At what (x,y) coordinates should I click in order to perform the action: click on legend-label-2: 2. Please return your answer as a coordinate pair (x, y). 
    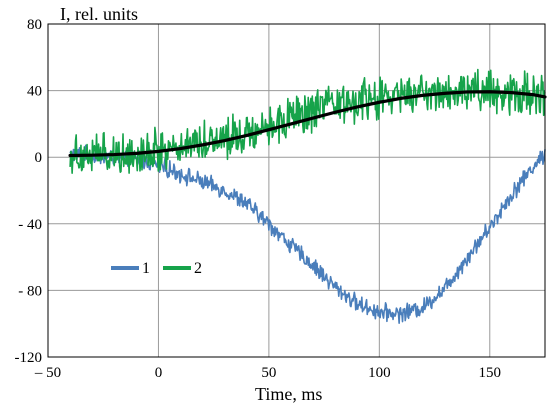
    Looking at the image, I should click on (198, 268).